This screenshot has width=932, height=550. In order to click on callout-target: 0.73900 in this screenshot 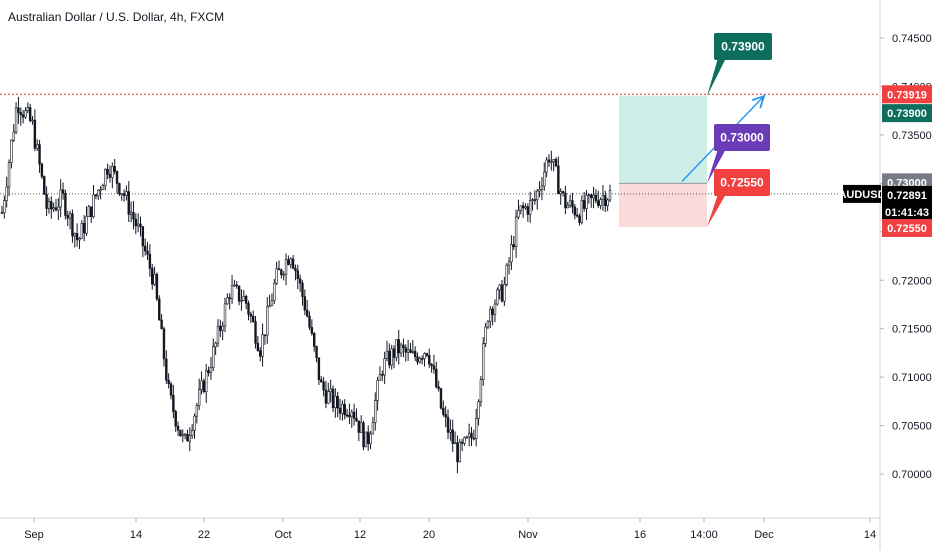, I will do `click(739, 65)`.